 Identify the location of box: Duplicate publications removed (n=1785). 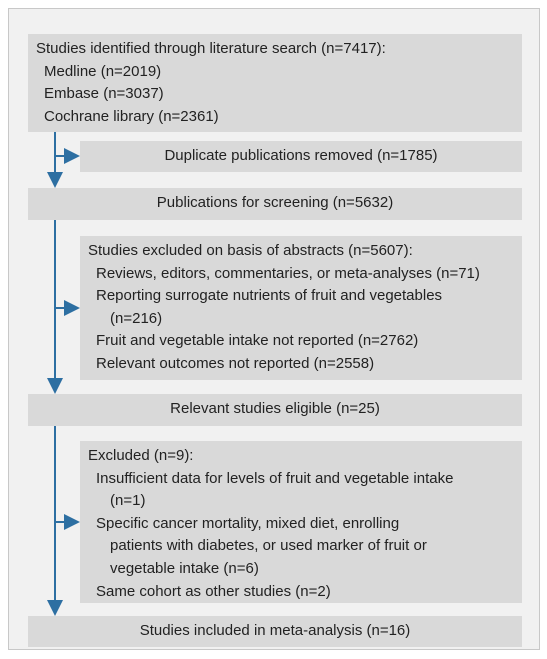
(301, 156).